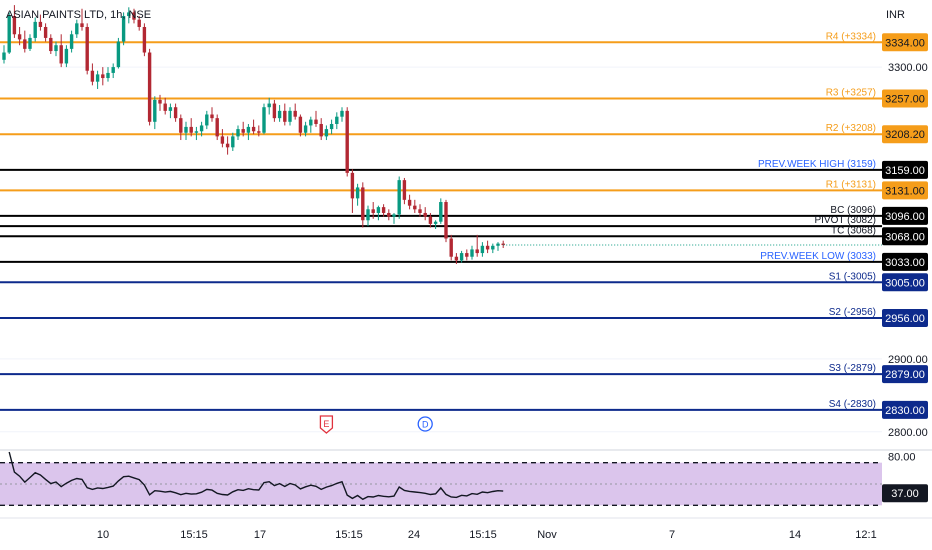 This screenshot has height=550, width=932. Describe the element at coordinates (852, 312) in the screenshot. I see `level-label: S2 (-2956)` at that location.